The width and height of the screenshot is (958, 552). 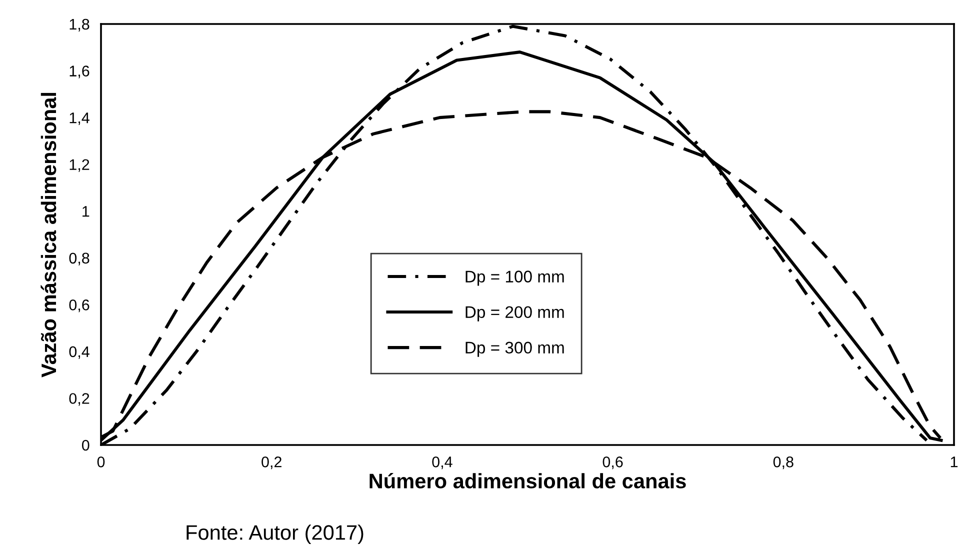 What do you see at coordinates (954, 462) in the screenshot?
I see `x-tick-label: 1` at bounding box center [954, 462].